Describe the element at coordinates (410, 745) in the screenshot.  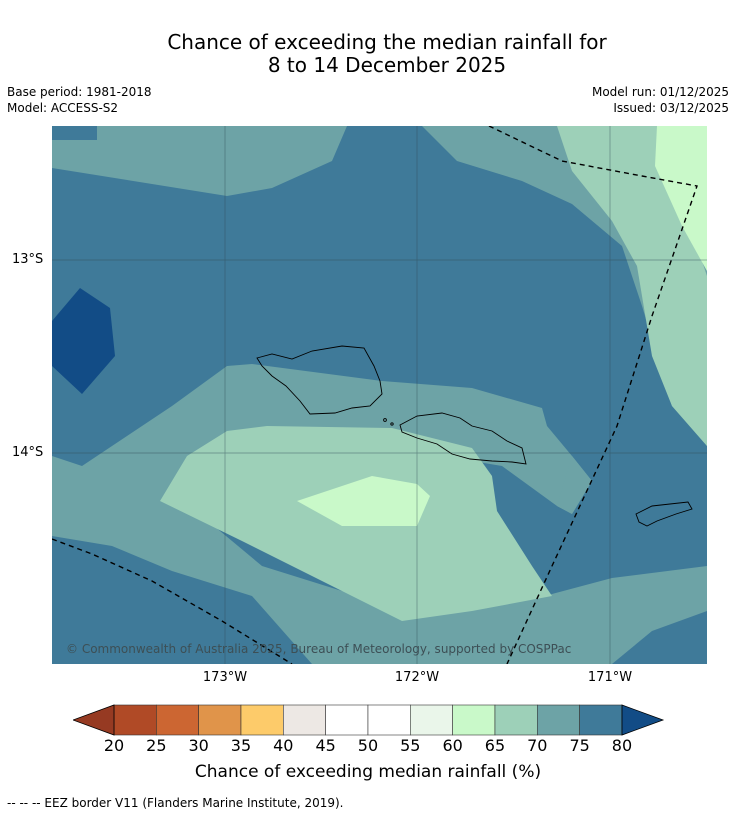
I see `colorbar-tick-label: 55` at that location.